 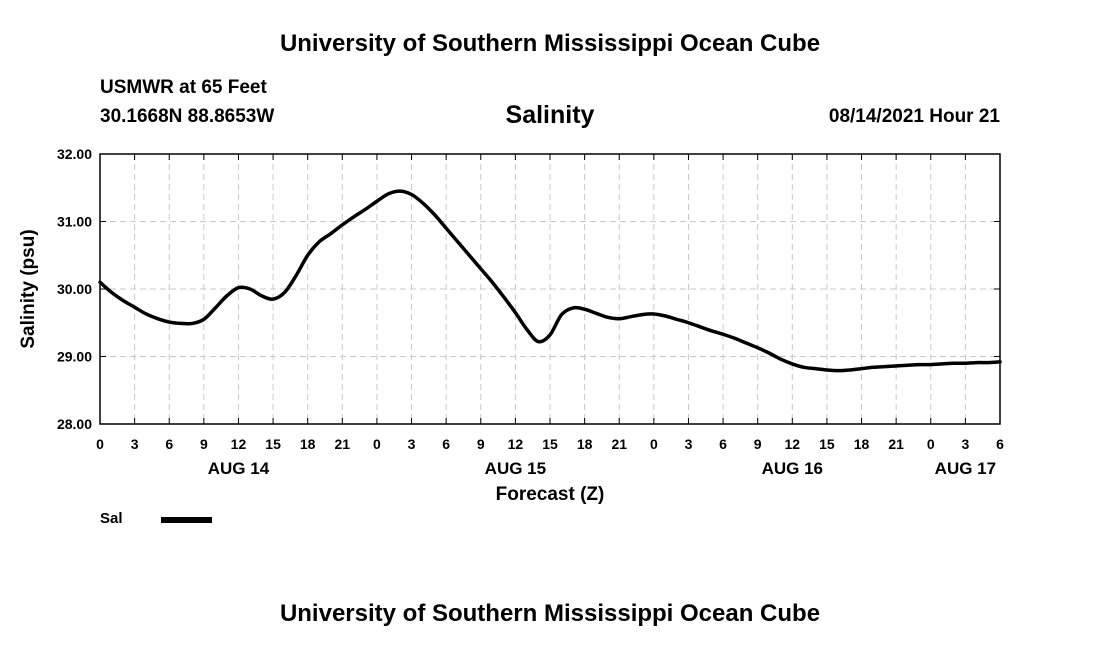 What do you see at coordinates (74, 357) in the screenshot?
I see `y-tick-label: 29.00` at bounding box center [74, 357].